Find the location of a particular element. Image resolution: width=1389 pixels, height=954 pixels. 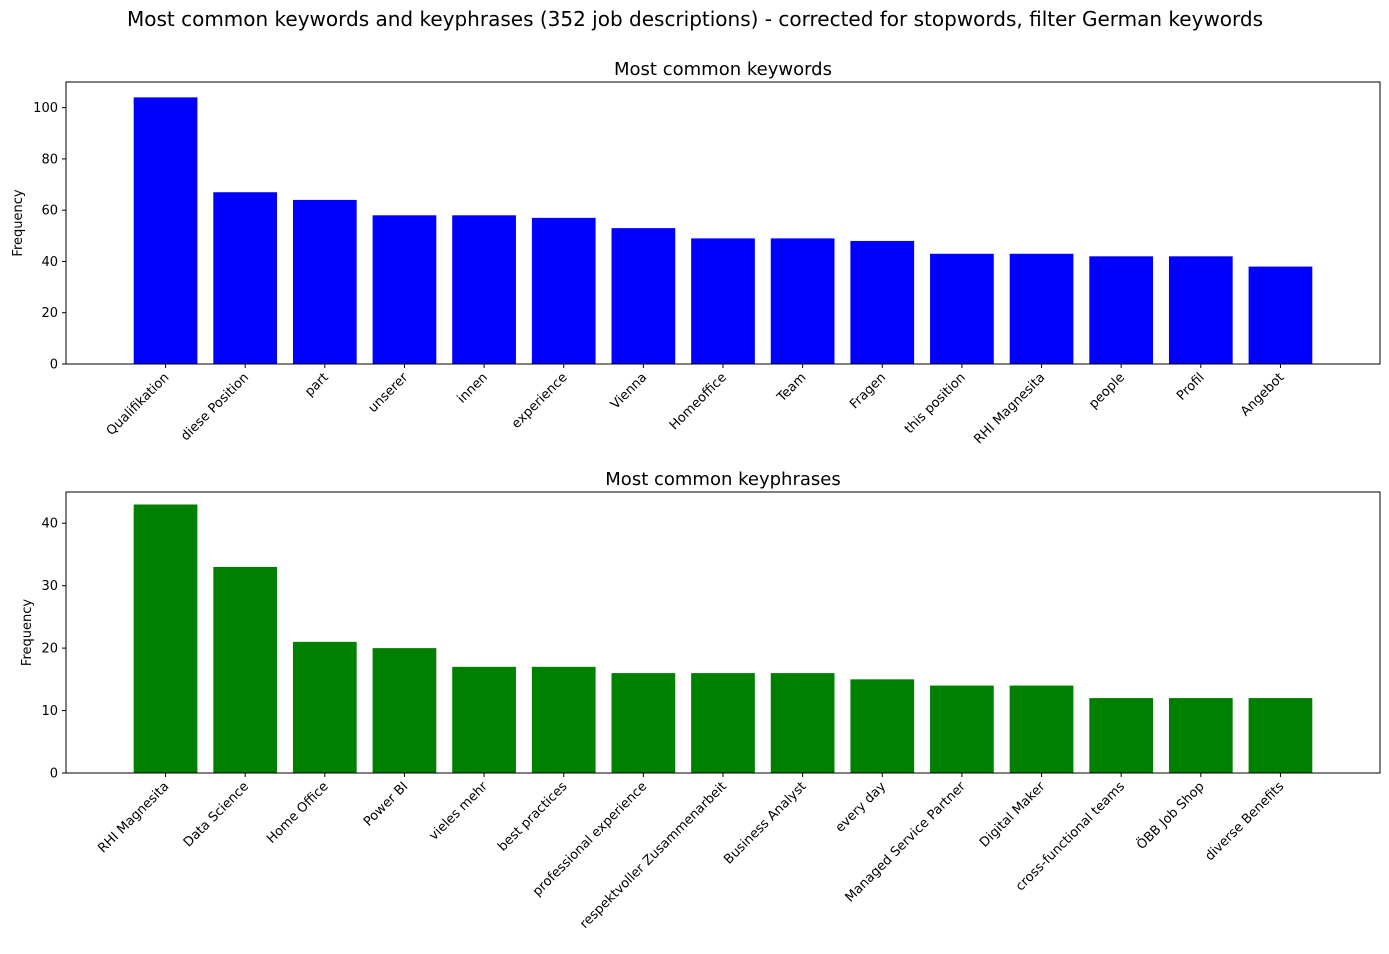

keywords-y-tick-label: 20 is located at coordinates (49, 313).